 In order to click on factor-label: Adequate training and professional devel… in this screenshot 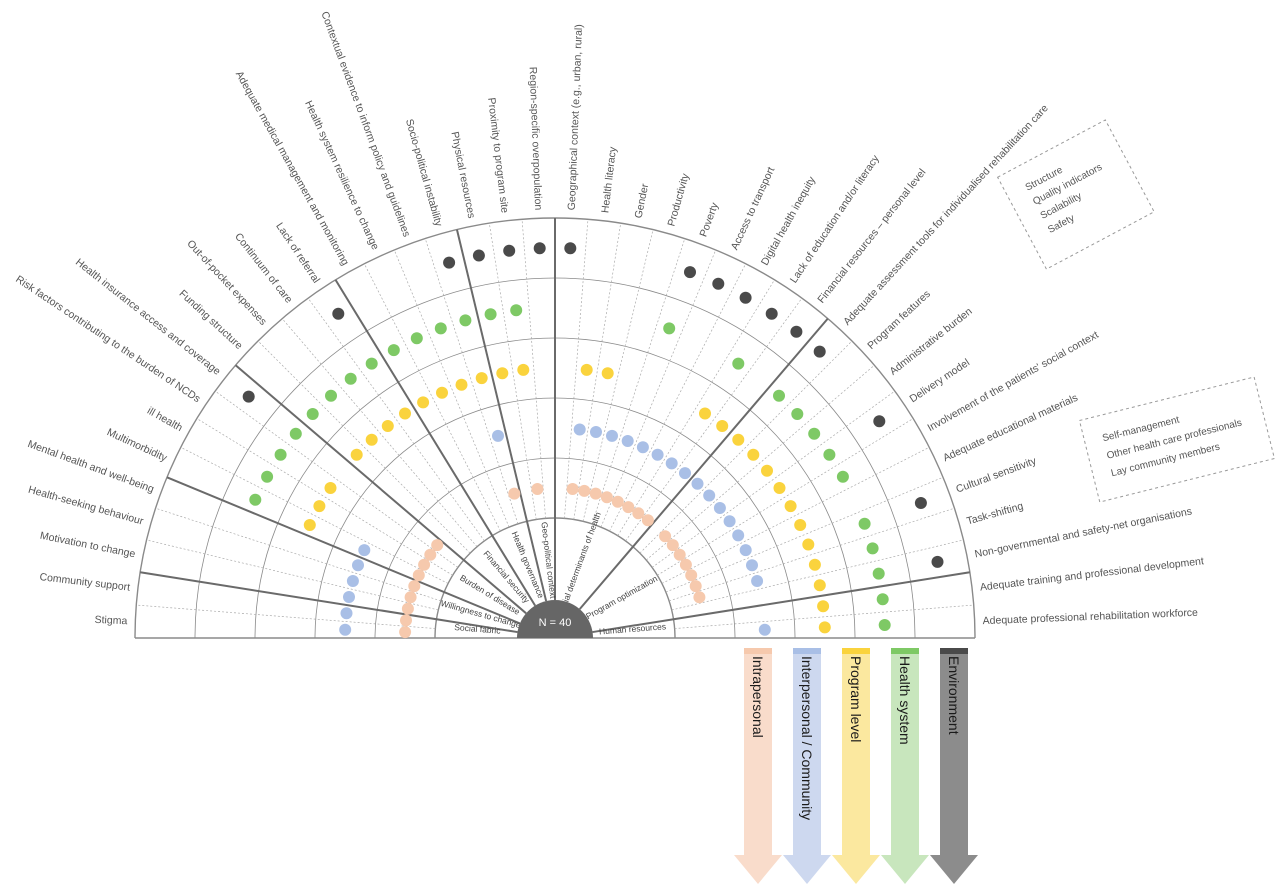, I will do `click(1091, 574)`.